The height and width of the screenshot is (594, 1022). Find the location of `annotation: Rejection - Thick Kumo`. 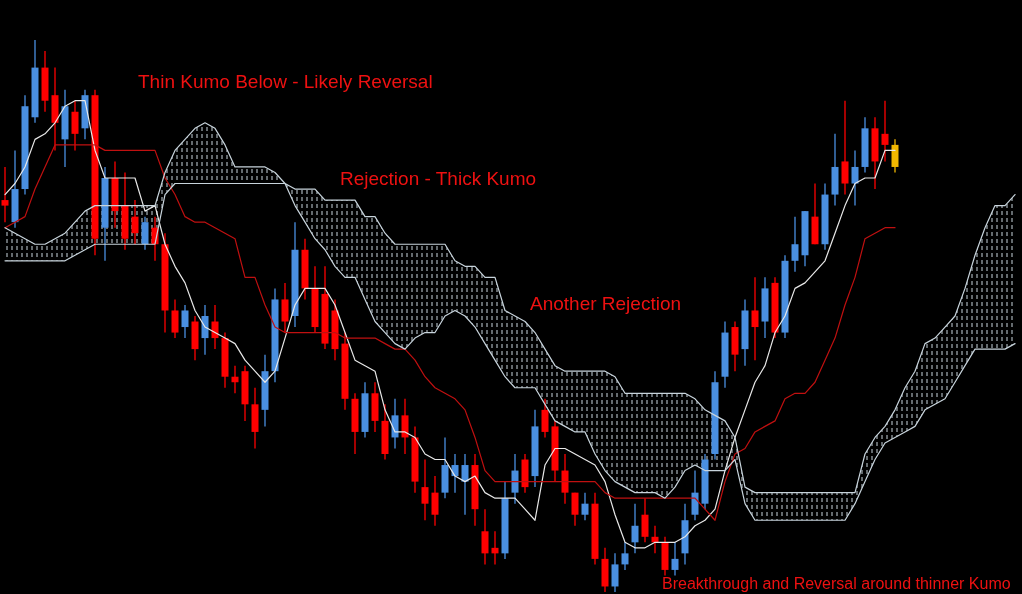

annotation: Rejection - Thick Kumo is located at coordinates (438, 178).